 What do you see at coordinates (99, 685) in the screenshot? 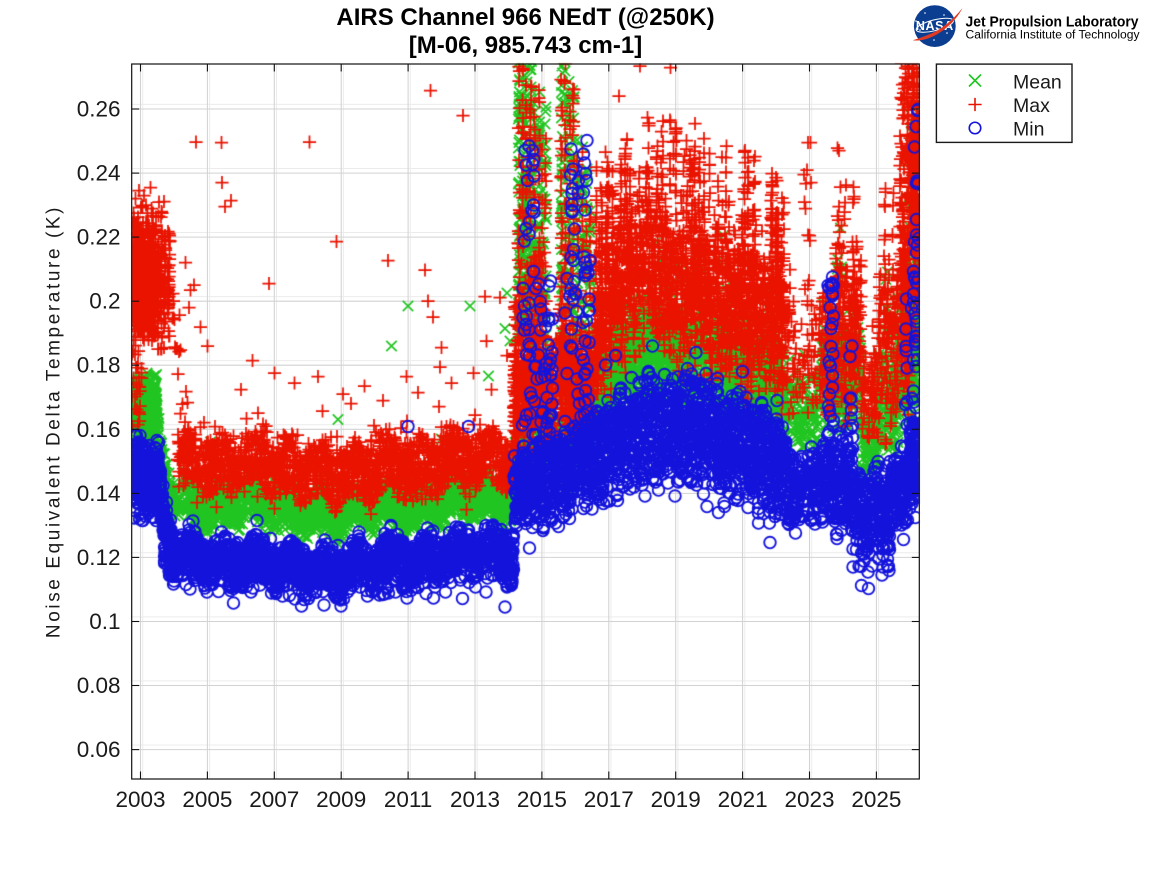
I see `svg-text: 0.08` at bounding box center [99, 685].